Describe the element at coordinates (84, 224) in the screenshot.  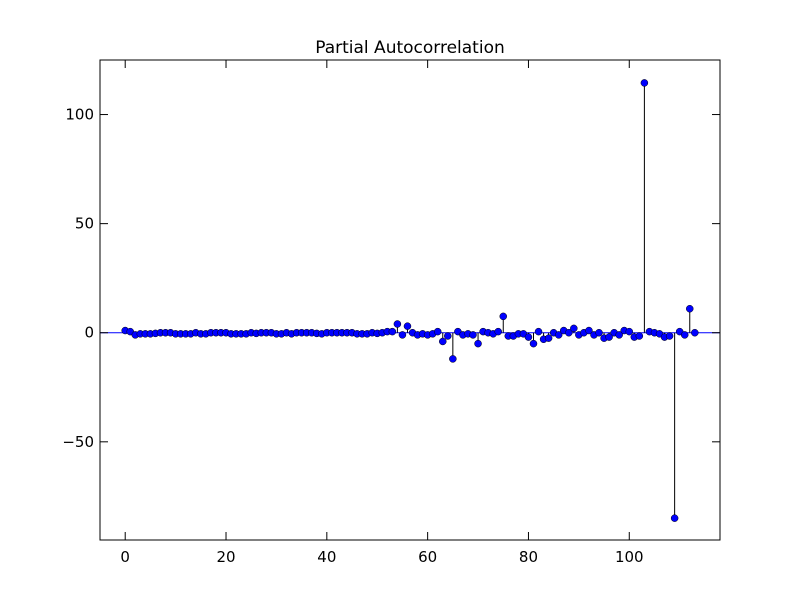
I see `y-tick-label: 50` at that location.